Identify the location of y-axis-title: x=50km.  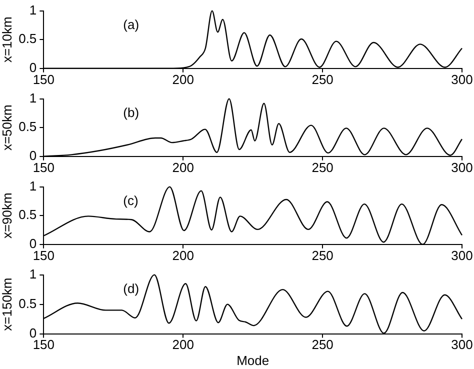
(7, 127).